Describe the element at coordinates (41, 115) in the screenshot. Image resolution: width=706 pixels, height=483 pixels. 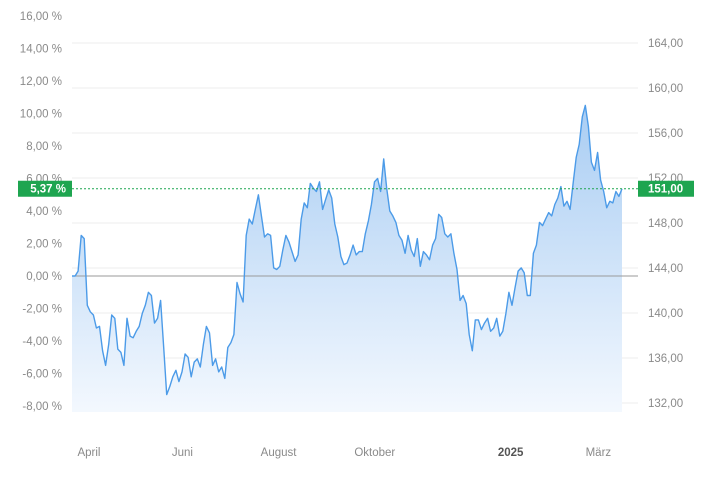
I see `left-tick-label: 10,00 %` at that location.